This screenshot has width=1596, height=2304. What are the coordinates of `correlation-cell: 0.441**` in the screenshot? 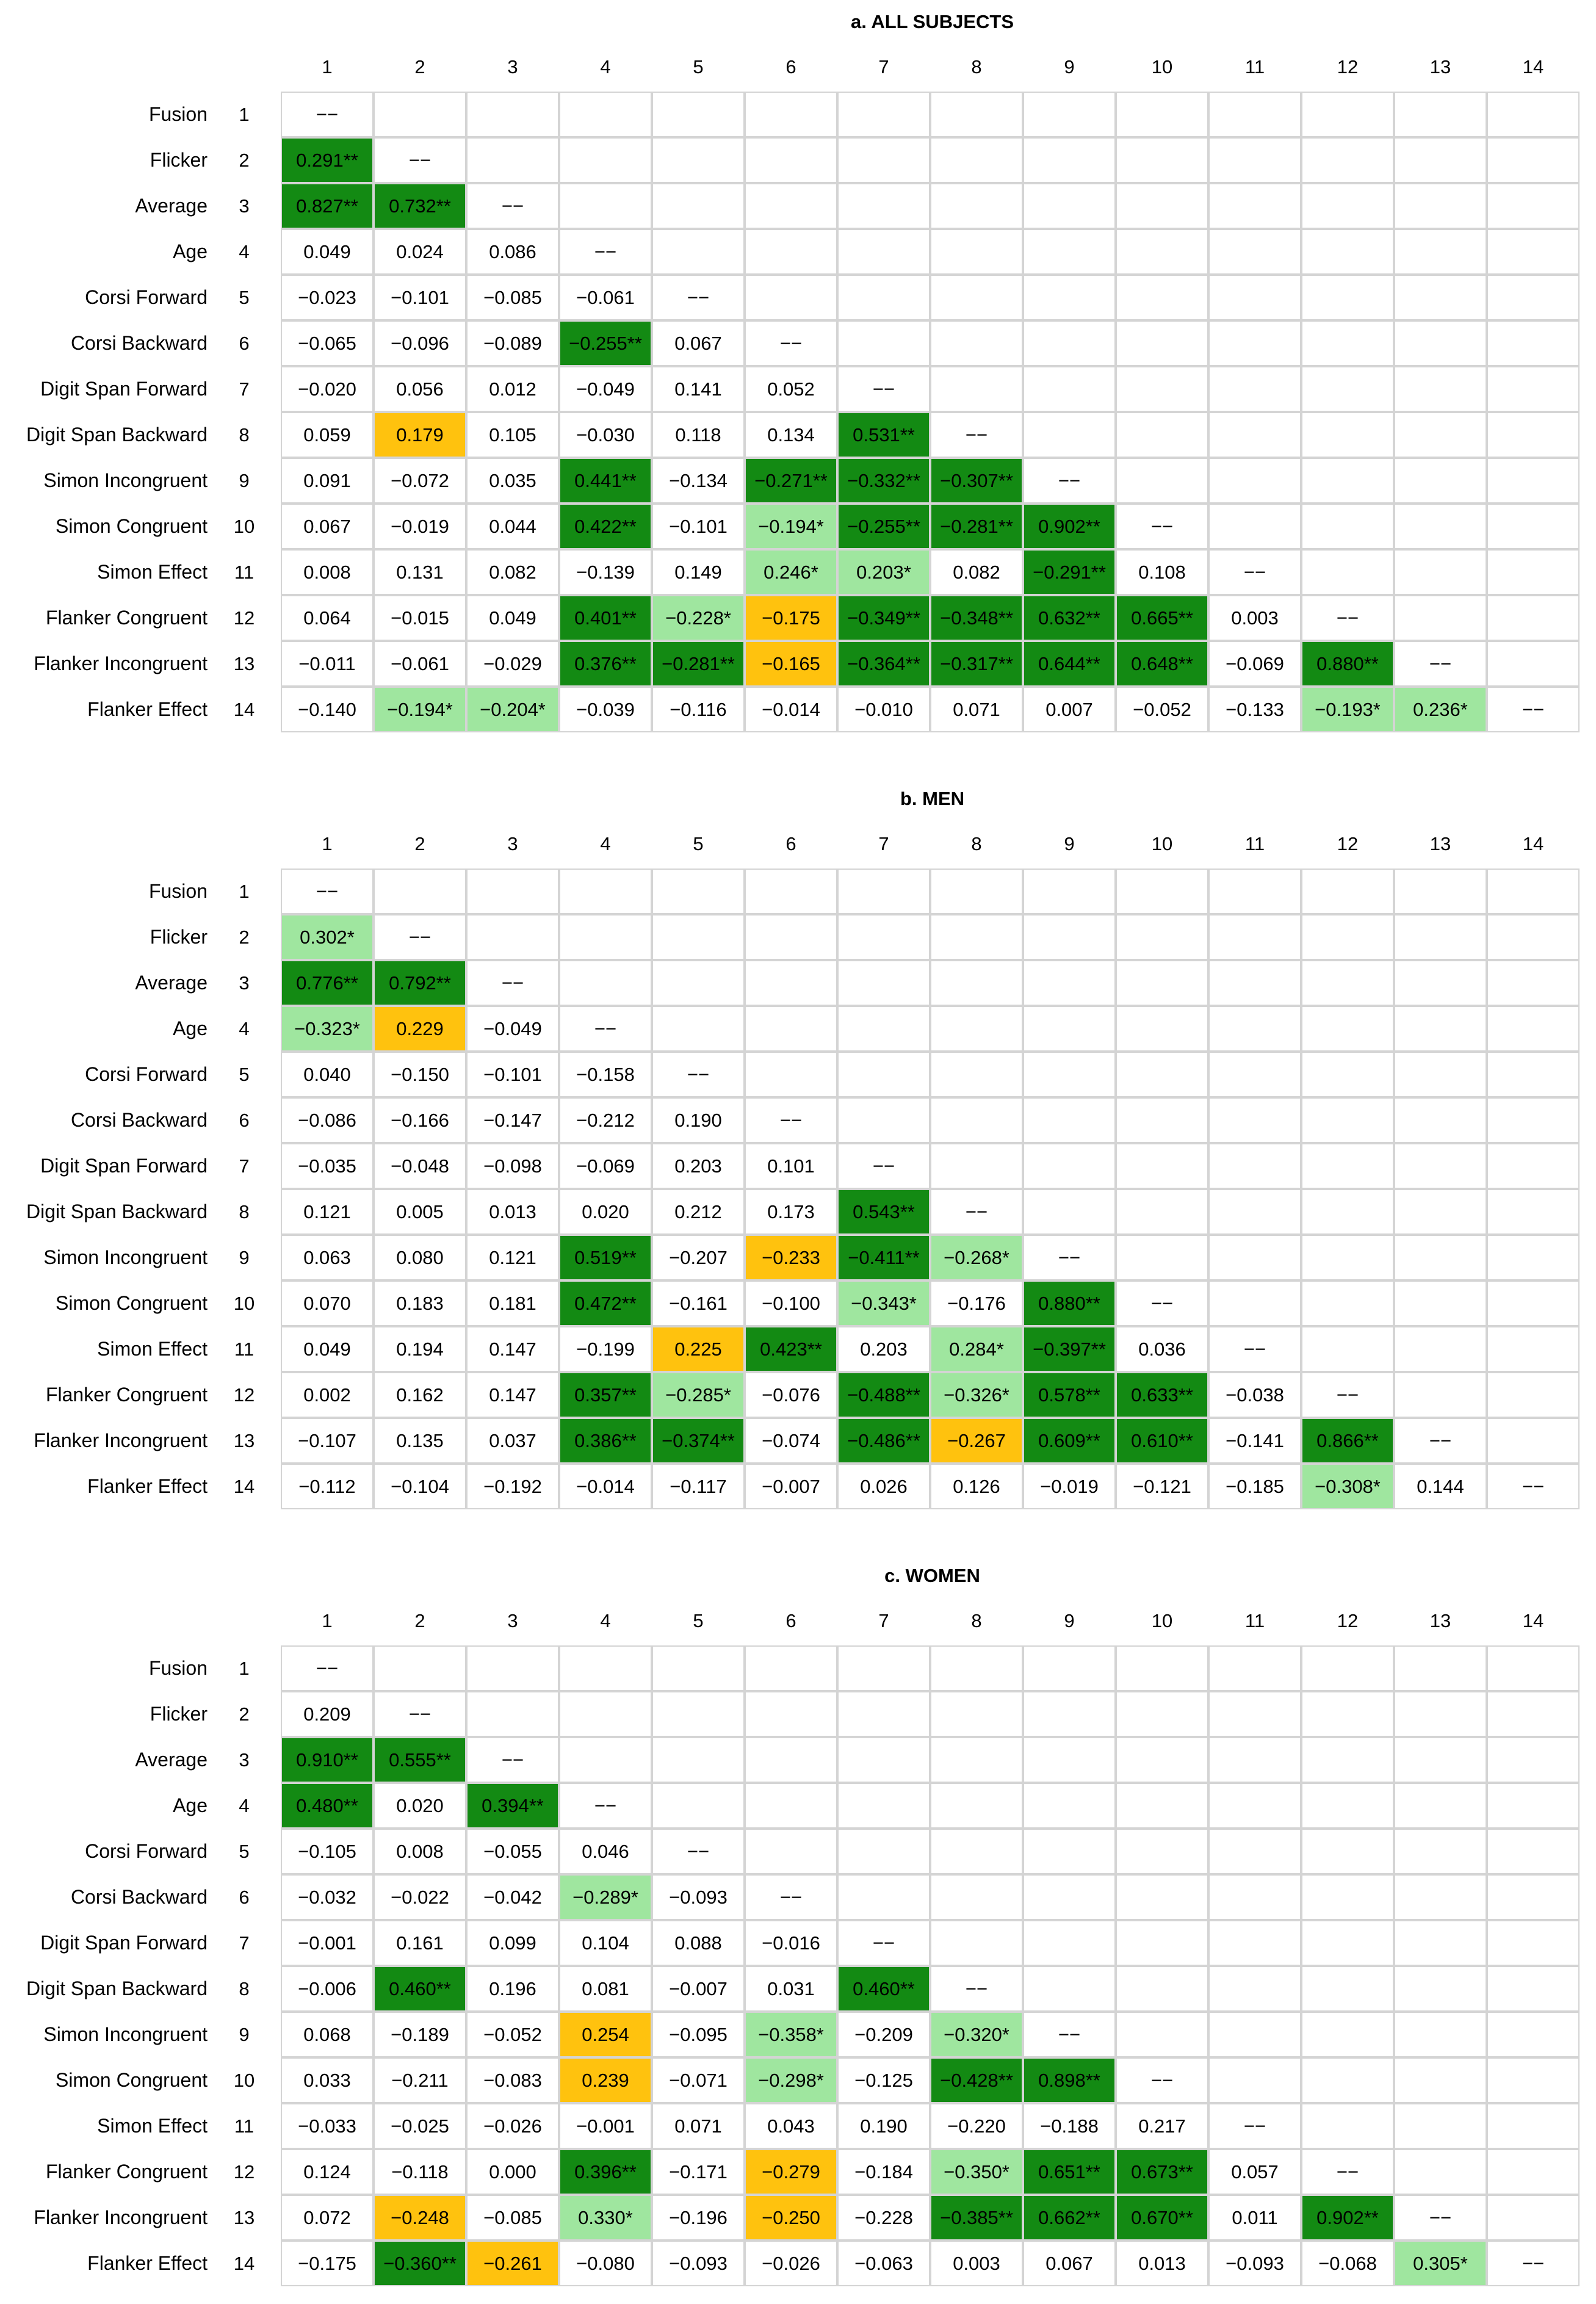 It's located at (605, 481).